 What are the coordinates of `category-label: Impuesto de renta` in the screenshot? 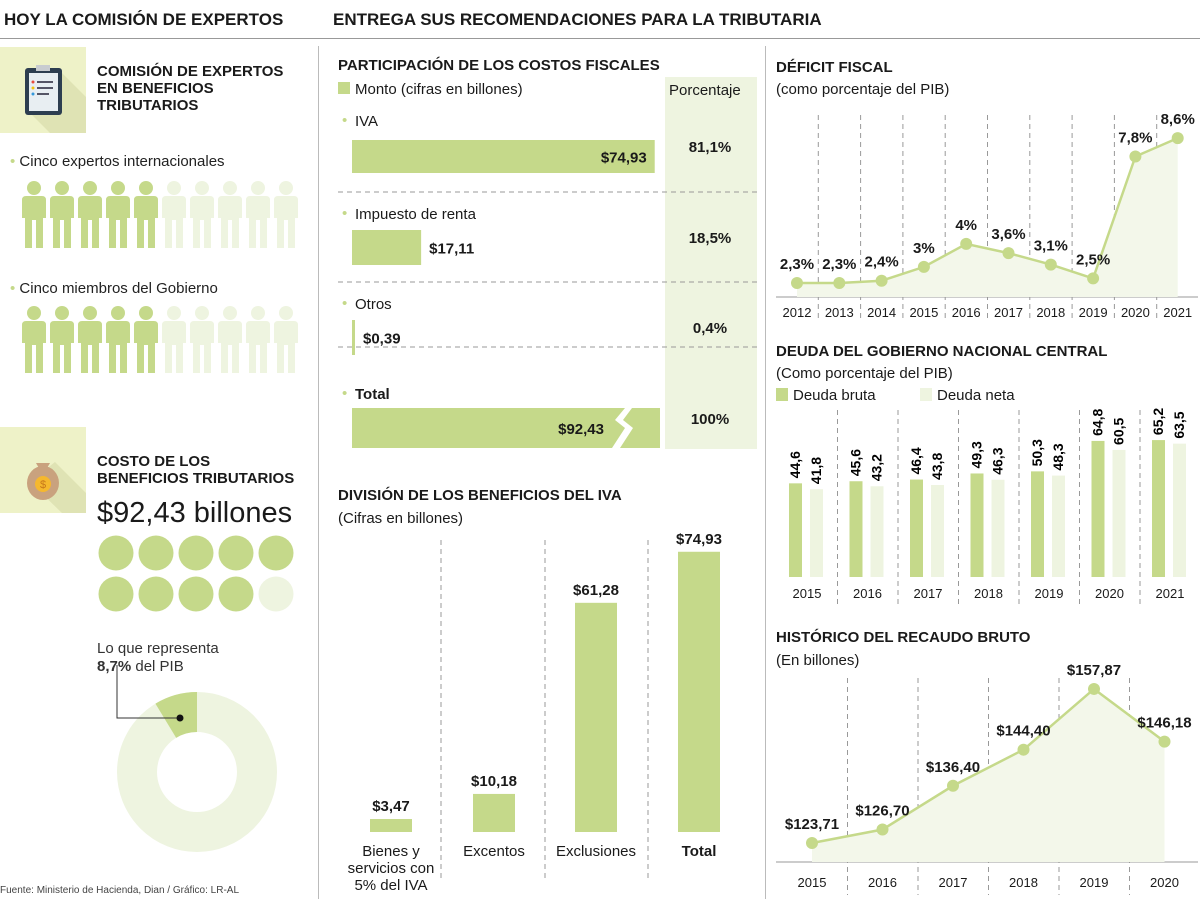 It's located at (416, 214).